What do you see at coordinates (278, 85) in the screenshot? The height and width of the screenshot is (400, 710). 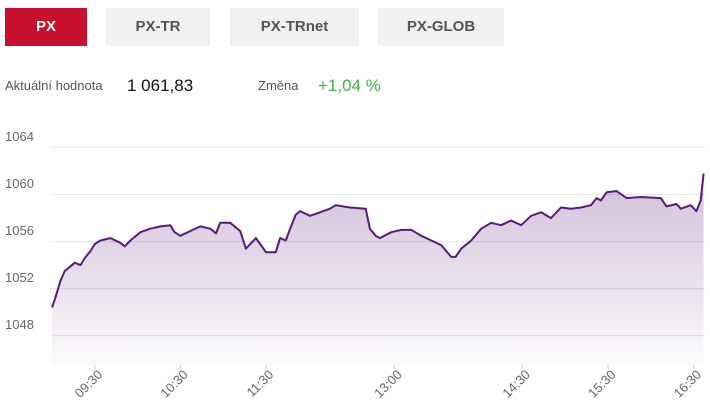 I see `stat-label: Změna` at bounding box center [278, 85].